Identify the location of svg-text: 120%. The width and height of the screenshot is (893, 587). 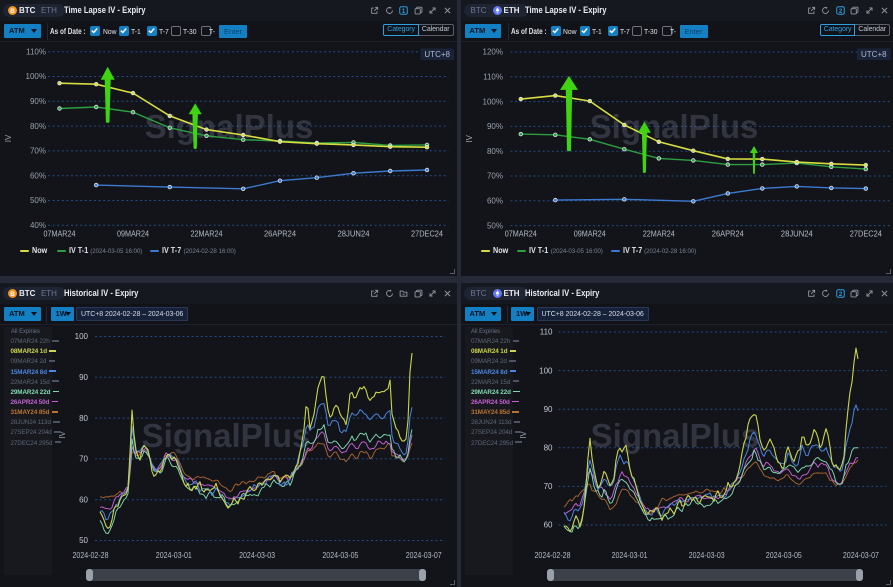
(492, 51).